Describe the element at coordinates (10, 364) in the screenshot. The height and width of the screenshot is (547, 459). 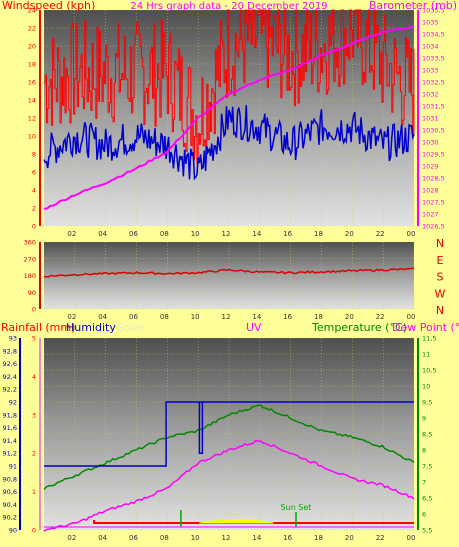
I see `y-tick-label: 92,6` at that location.